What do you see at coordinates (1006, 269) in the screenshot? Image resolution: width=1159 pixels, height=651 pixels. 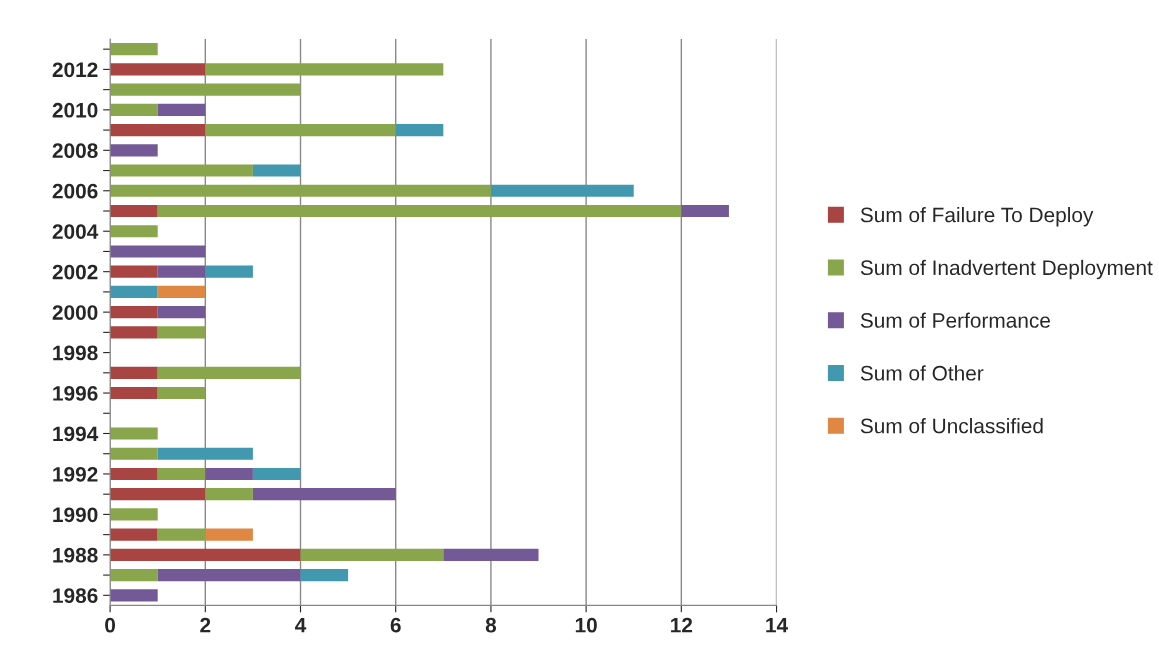 I see `legend-label: Sum of Inadvertent Deployment` at bounding box center [1006, 269].